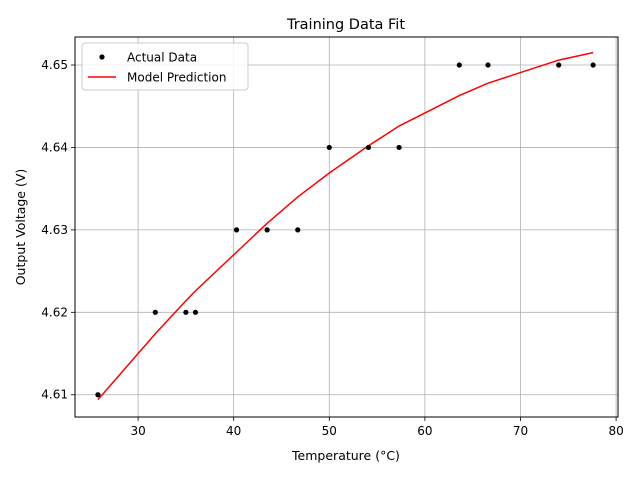  I want to click on legend-box, so click(165, 66).